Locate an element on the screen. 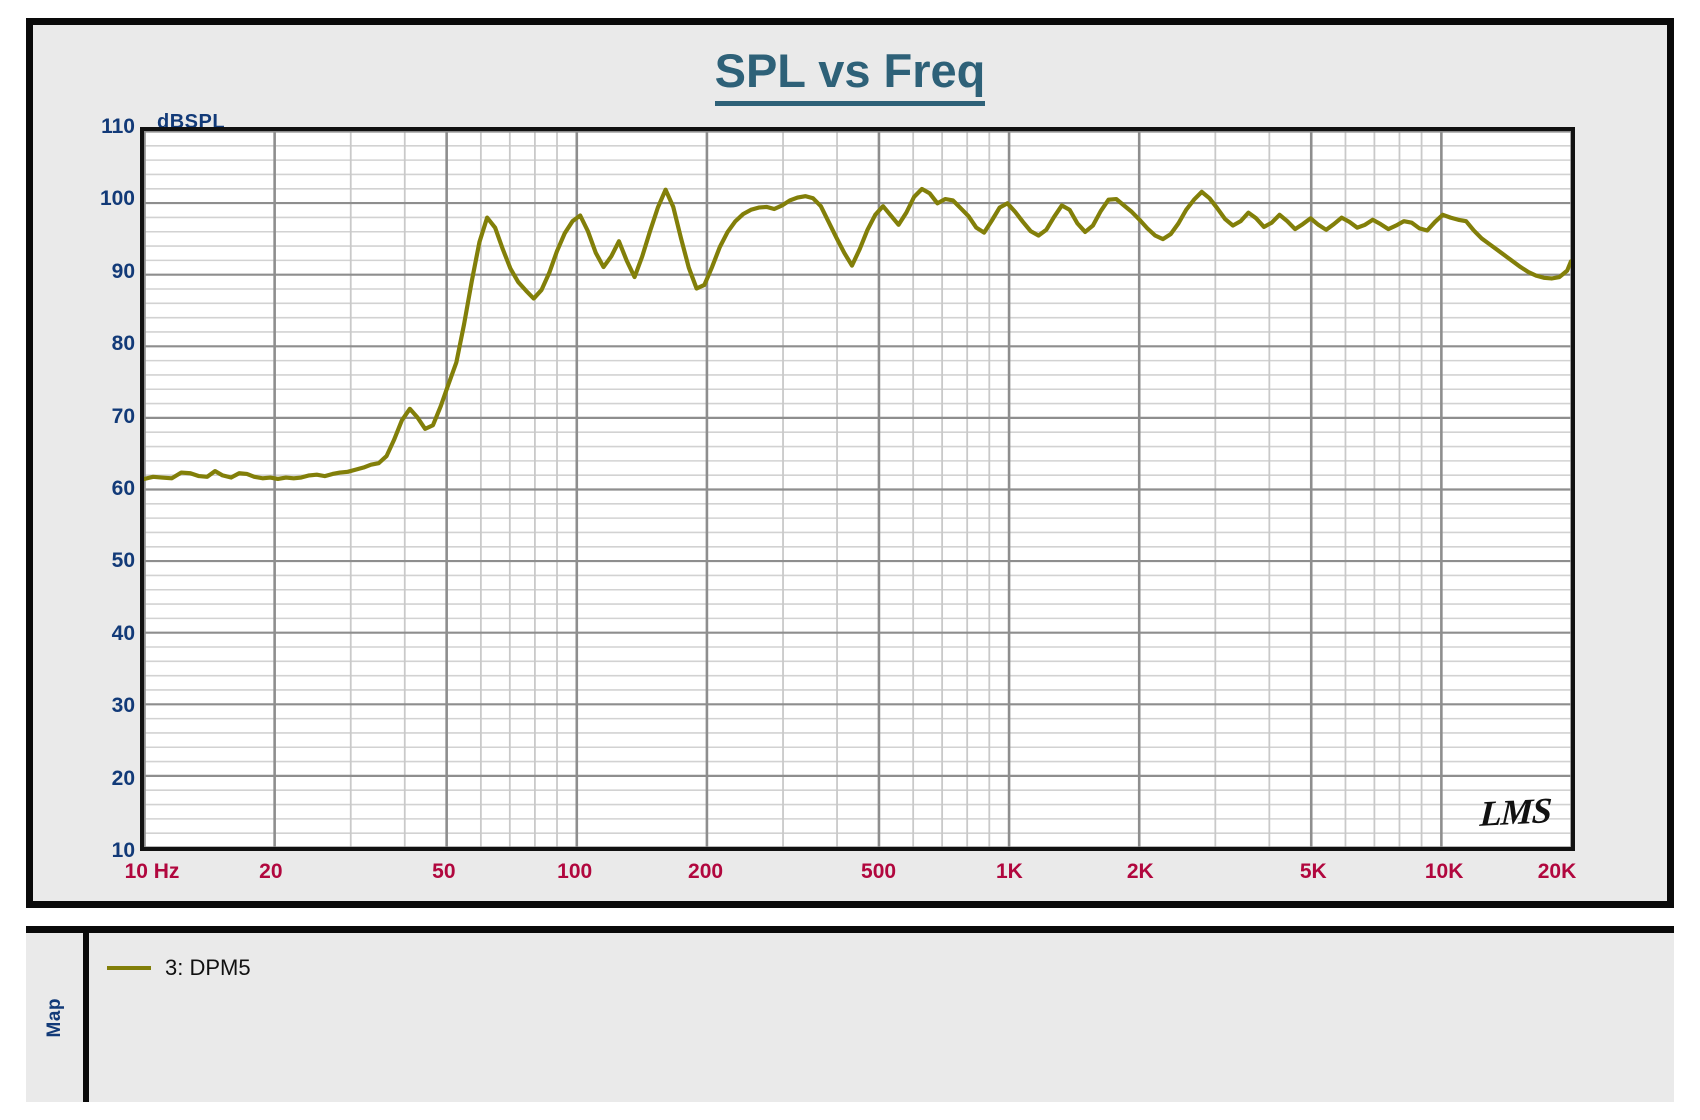 The image size is (1700, 1120). y-tick-label: 50 is located at coordinates (123, 561).